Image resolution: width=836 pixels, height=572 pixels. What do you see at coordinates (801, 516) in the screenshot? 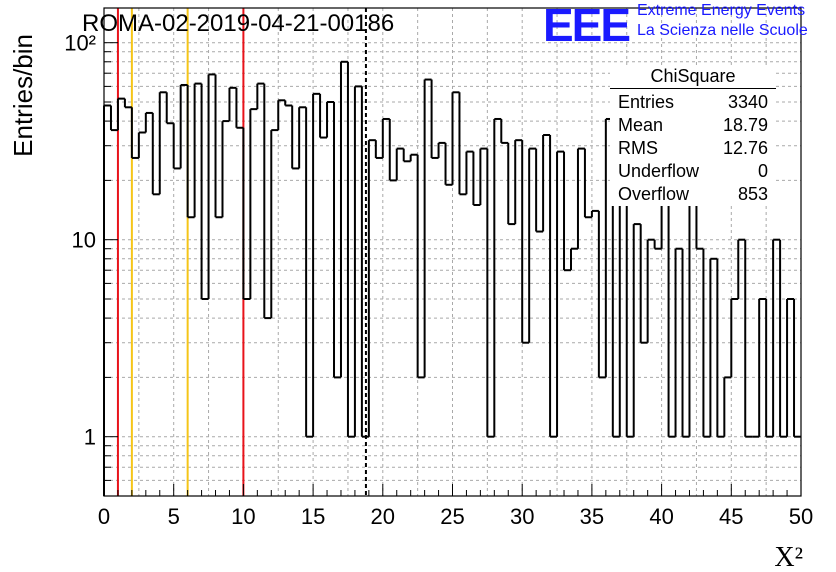
I see `x-tick-label: 50` at bounding box center [801, 516].